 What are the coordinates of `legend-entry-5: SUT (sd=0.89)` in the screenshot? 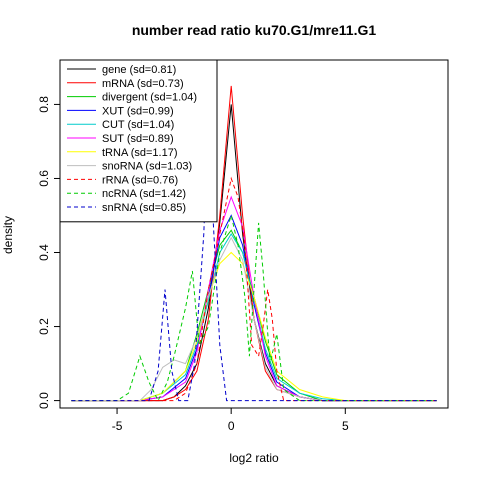 It's located at (138, 139).